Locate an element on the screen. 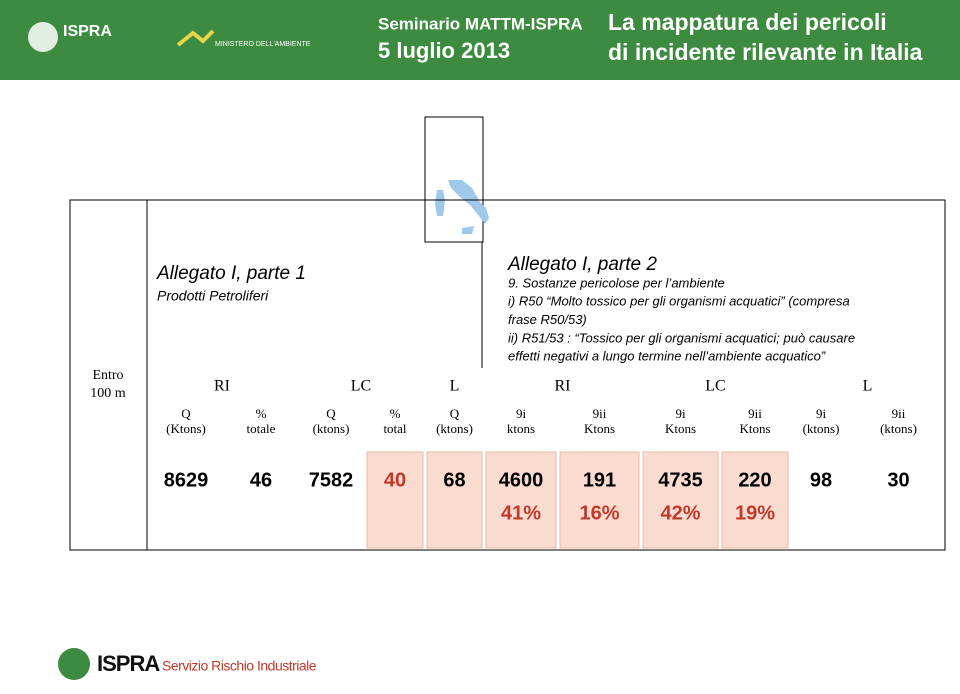 This screenshot has width=960, height=694. part-line: 9. Sostanze pericolose per l’ambiente is located at coordinates (616, 282).